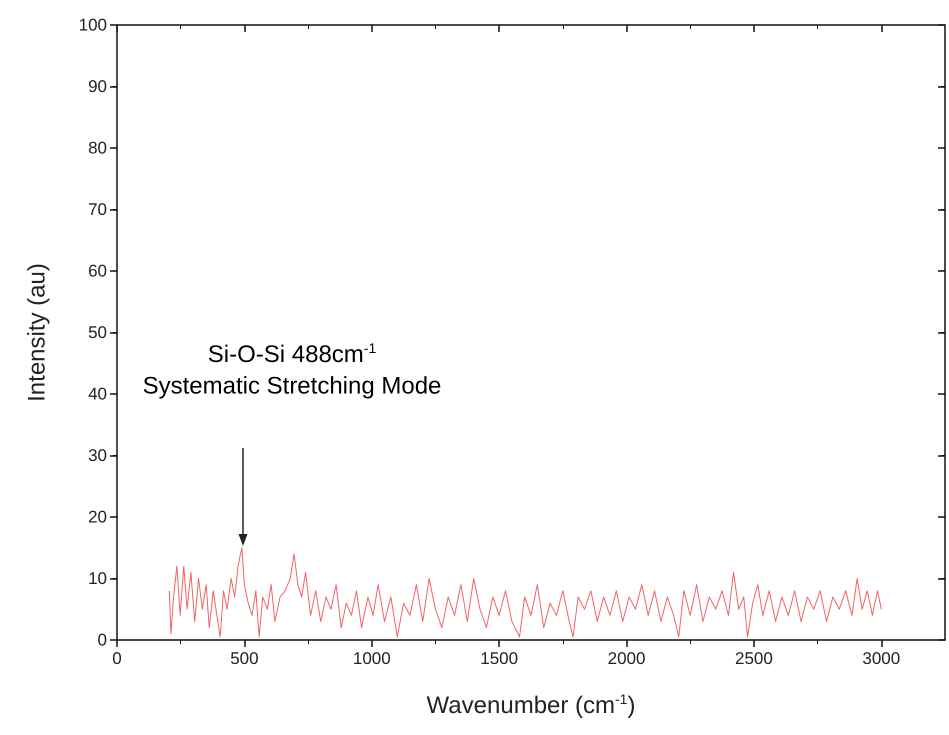  I want to click on x-tick-label: 2000, so click(627, 658).